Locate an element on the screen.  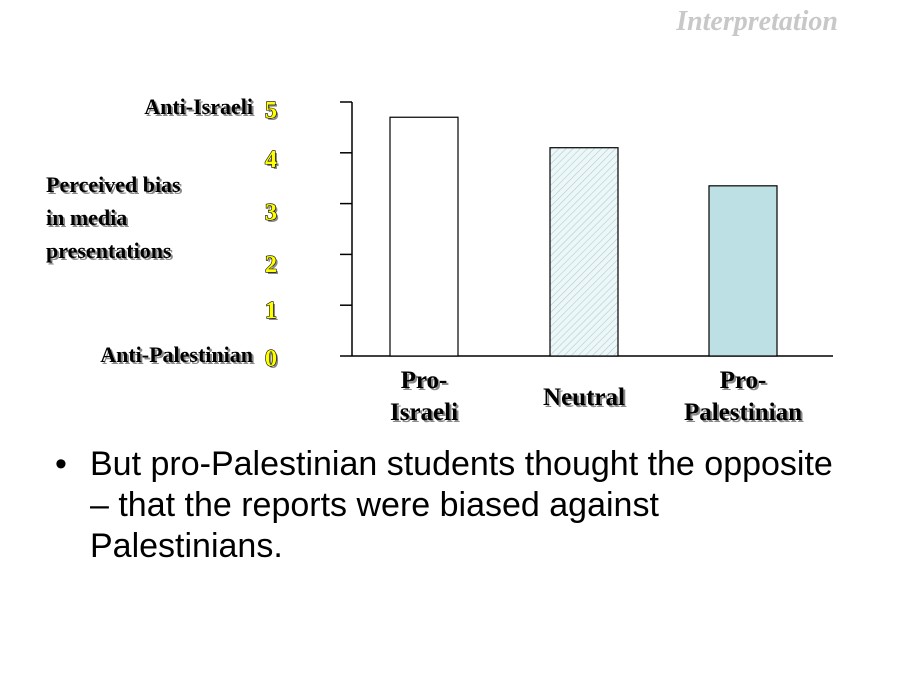
x-category-label-3-line-1: Pro-Pro- is located at coordinates (744, 381).